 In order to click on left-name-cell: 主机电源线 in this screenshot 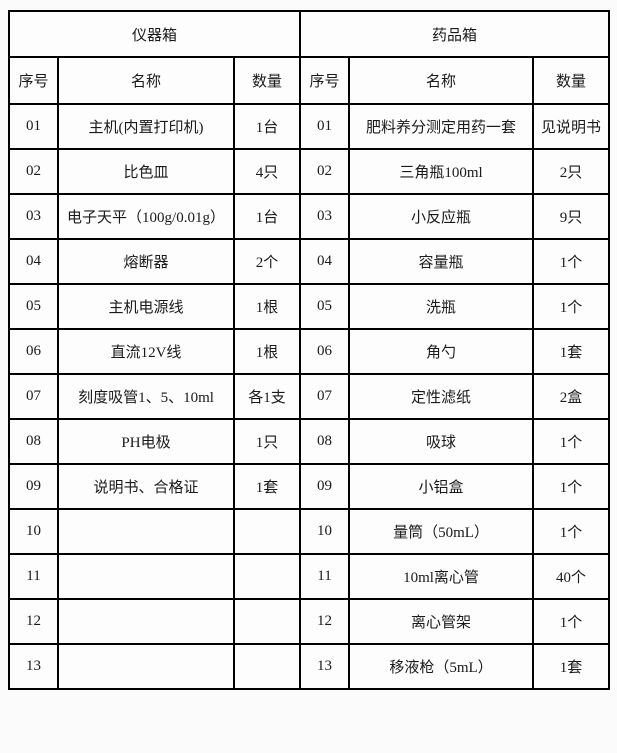, I will do `click(146, 306)`.